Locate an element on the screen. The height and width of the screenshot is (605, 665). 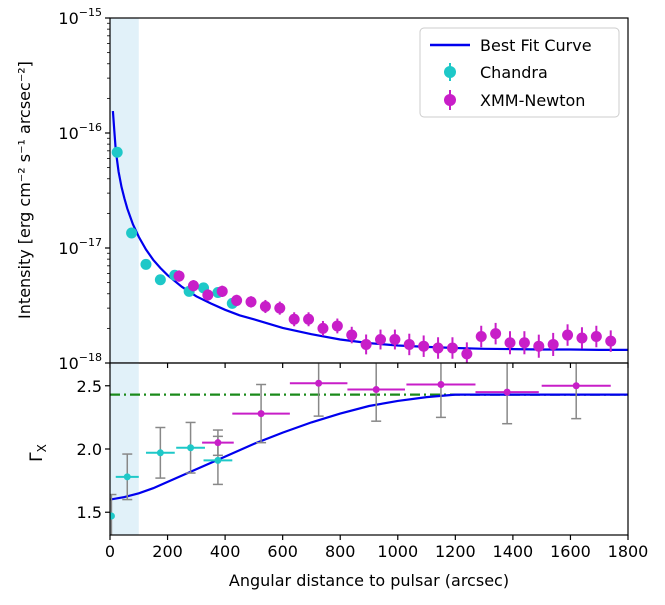
shaded-region-top is located at coordinates (124, 190).